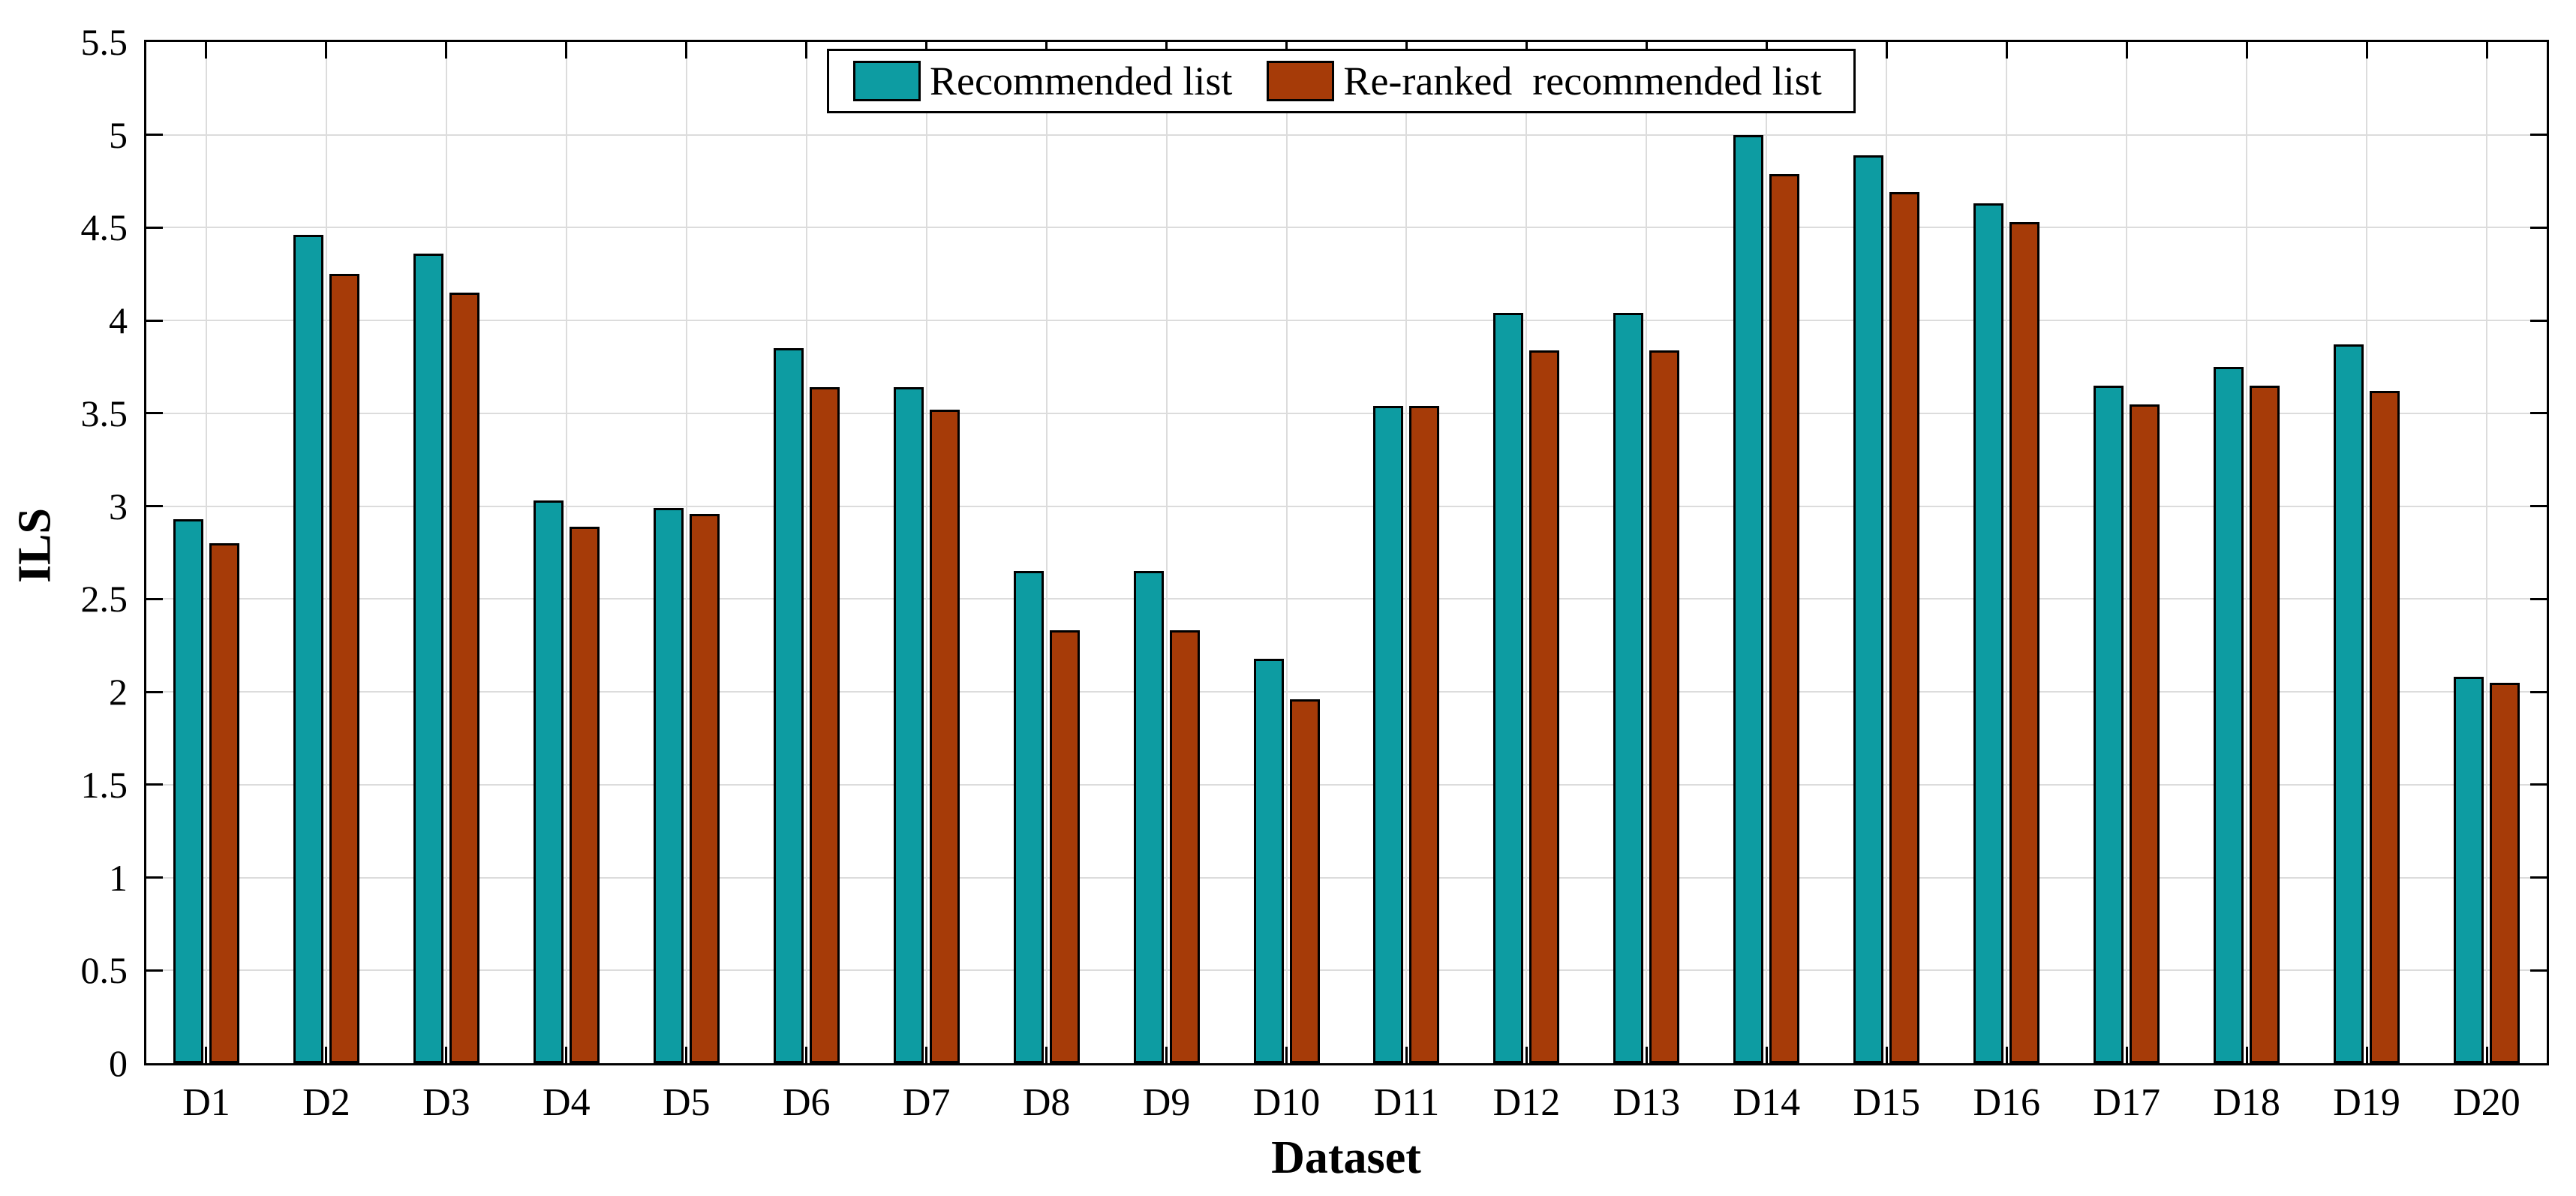  I want to click on bar-D4-series0, so click(548, 781).